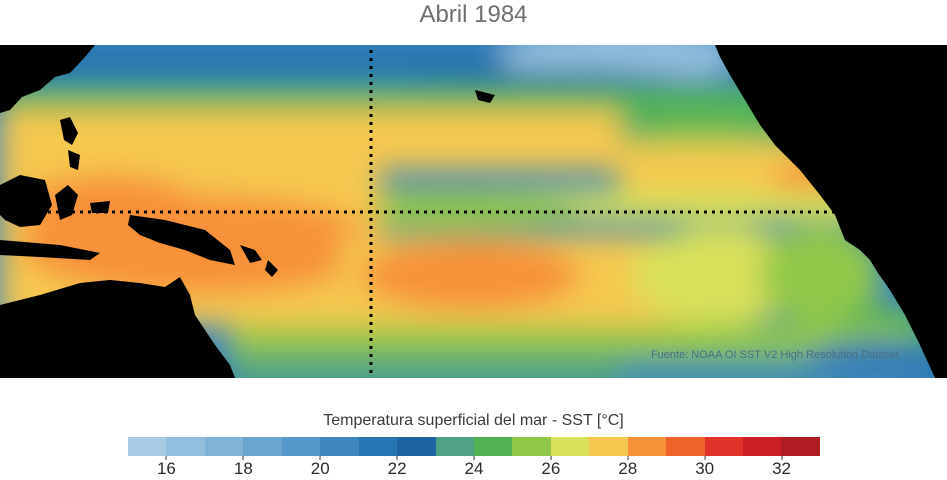 The width and height of the screenshot is (947, 480). I want to click on colorbar-tick: 22, so click(397, 467).